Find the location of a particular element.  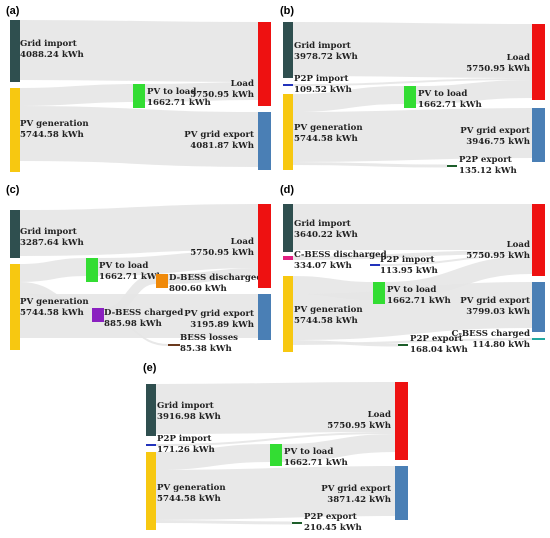

sankey-link-dbess_dis-to-load is located at coordinates (213, 276).